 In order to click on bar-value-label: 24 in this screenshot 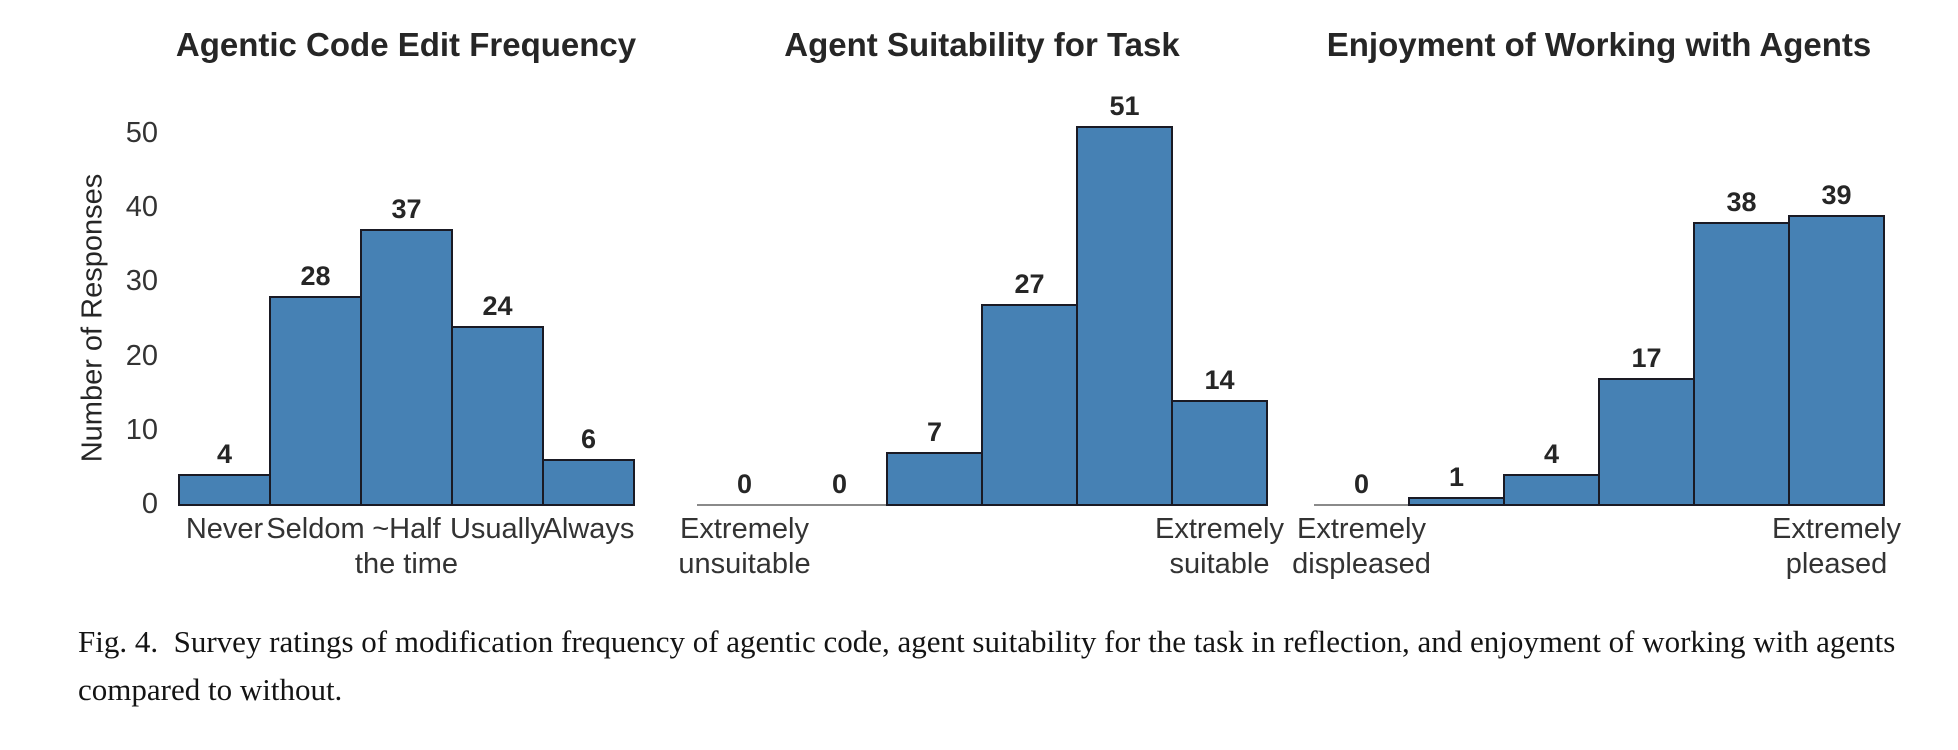, I will do `click(497, 305)`.